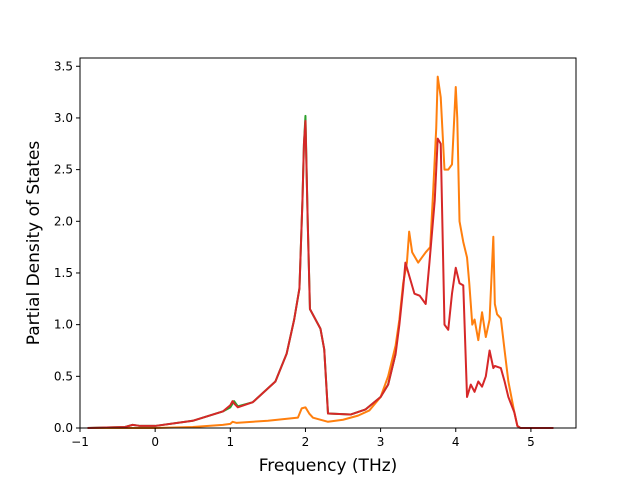  What do you see at coordinates (63, 118) in the screenshot?
I see `y-tick-label: 3.0` at bounding box center [63, 118].